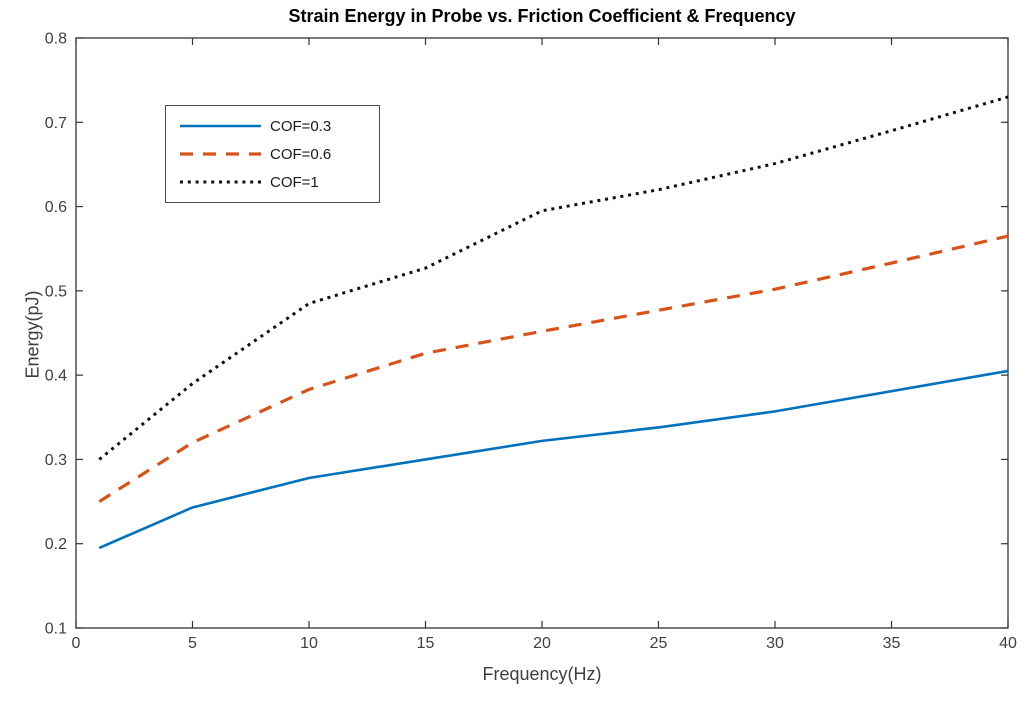 The width and height of the screenshot is (1024, 701). Describe the element at coordinates (301, 126) in the screenshot. I see `legend-label: COF=0.3` at that location.